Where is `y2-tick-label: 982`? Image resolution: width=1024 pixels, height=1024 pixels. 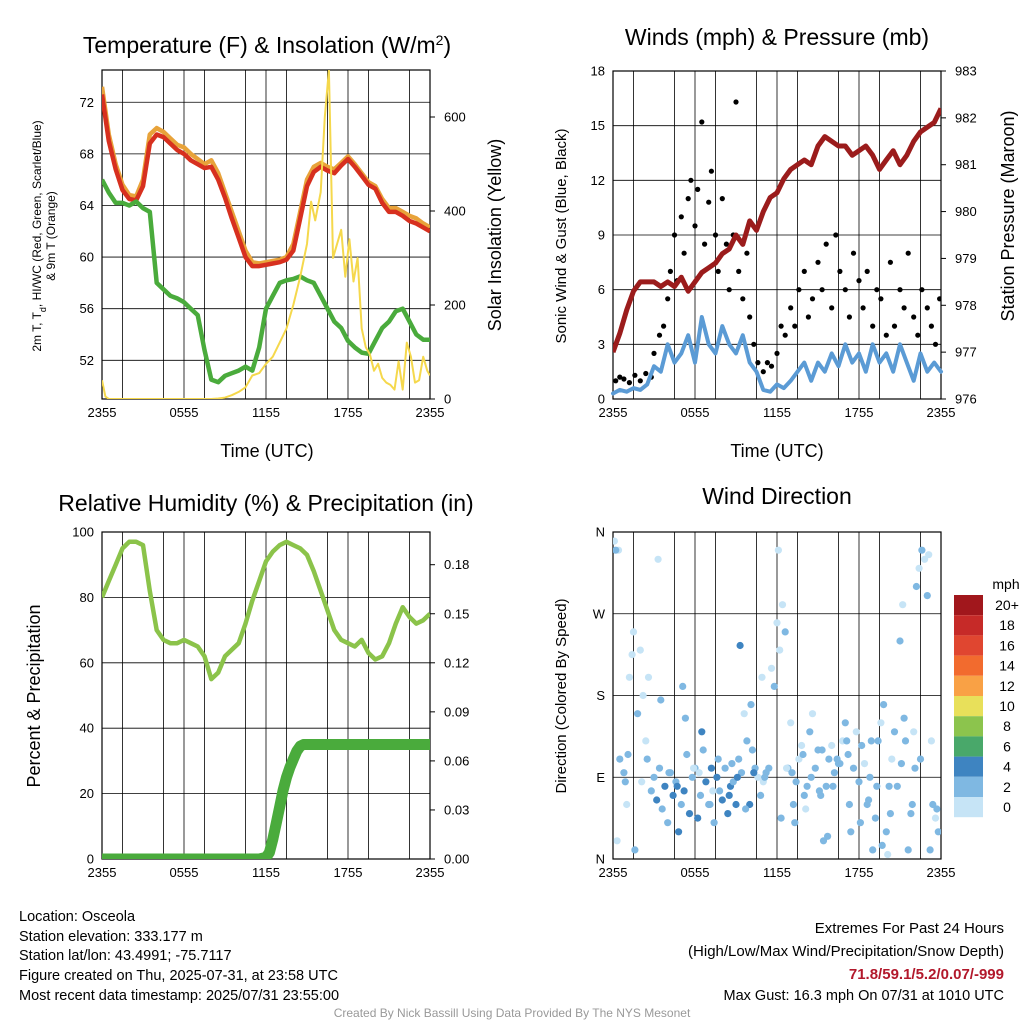 y2-tick-label: 982 is located at coordinates (966, 117).